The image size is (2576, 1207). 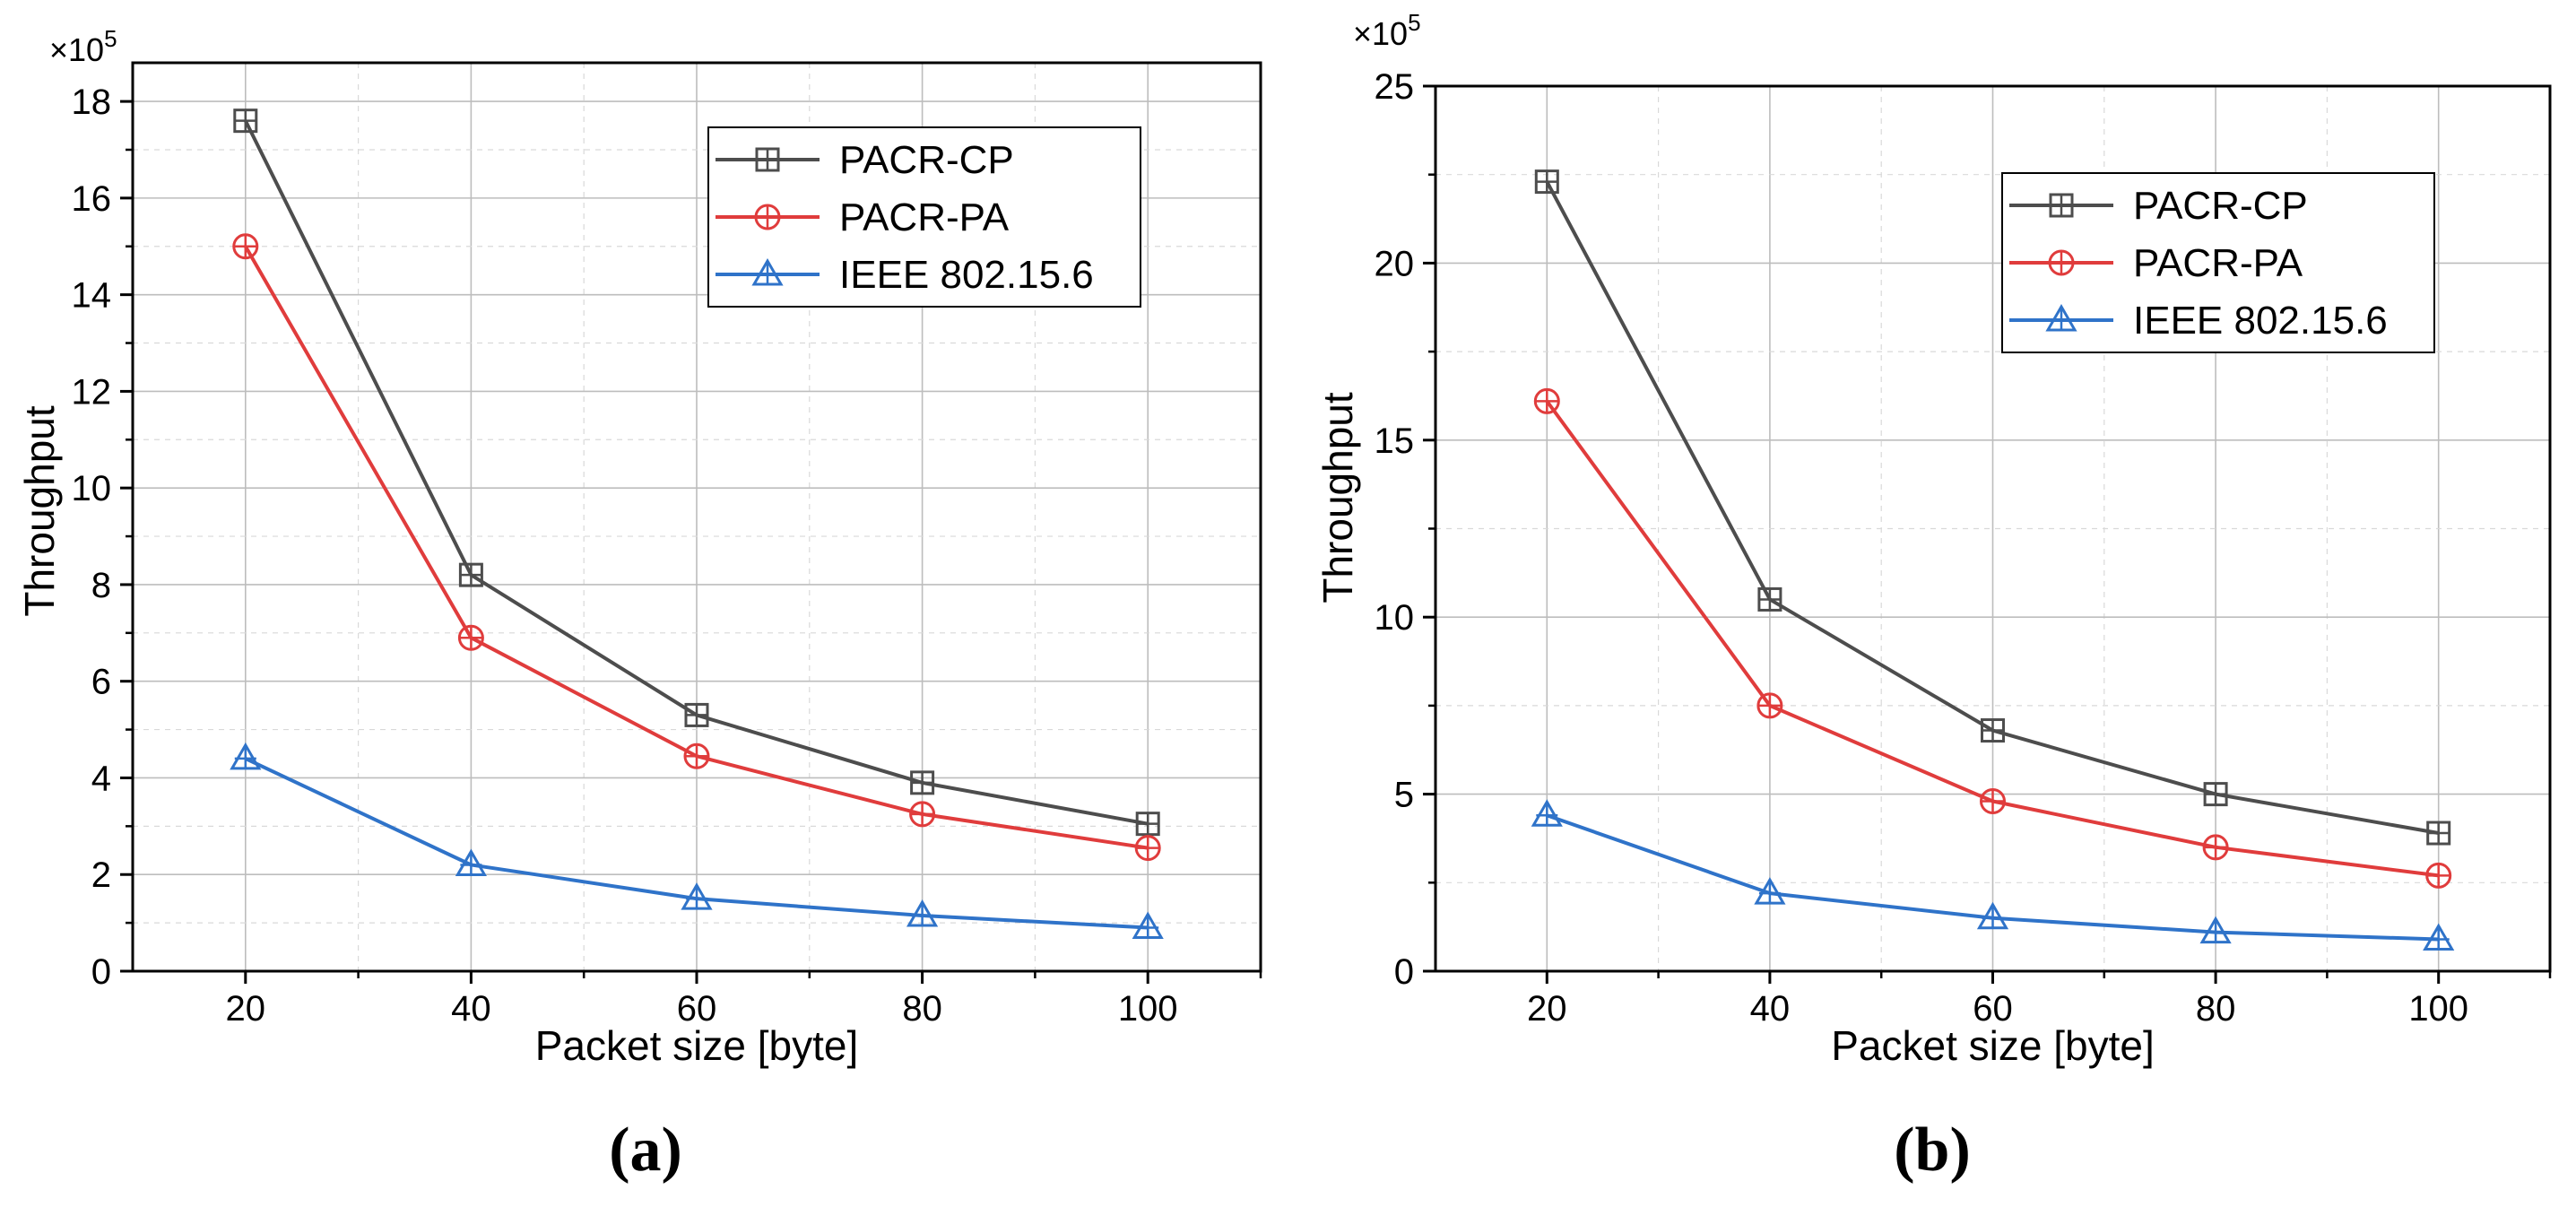 What do you see at coordinates (92, 392) in the screenshot?
I see `y-tick-label: 12` at bounding box center [92, 392].